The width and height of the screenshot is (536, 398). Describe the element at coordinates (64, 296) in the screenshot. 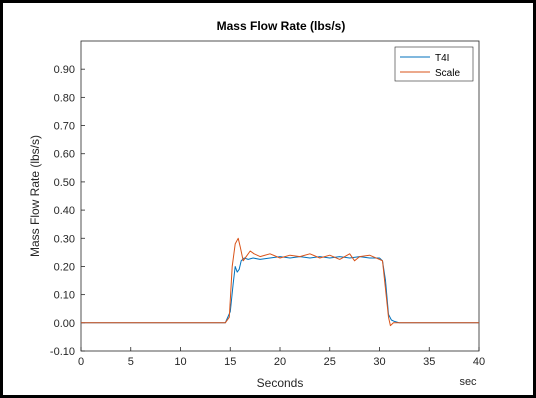

I see `y-tick-label: 0.10` at that location.